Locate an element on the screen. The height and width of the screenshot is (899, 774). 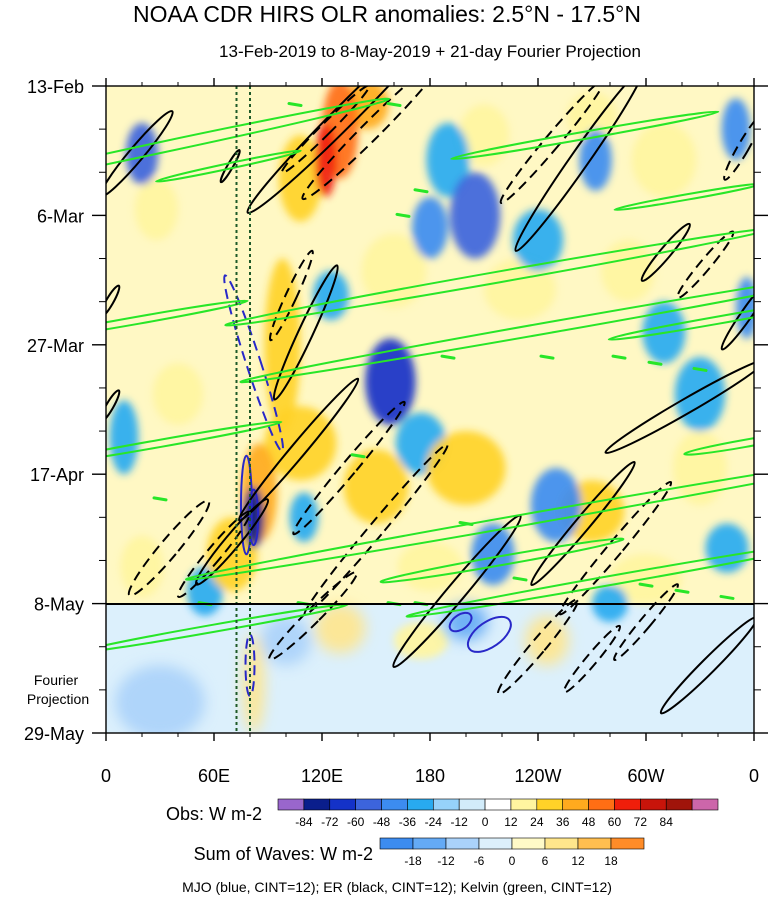
x-tick-label: 180 is located at coordinates (430, 776).